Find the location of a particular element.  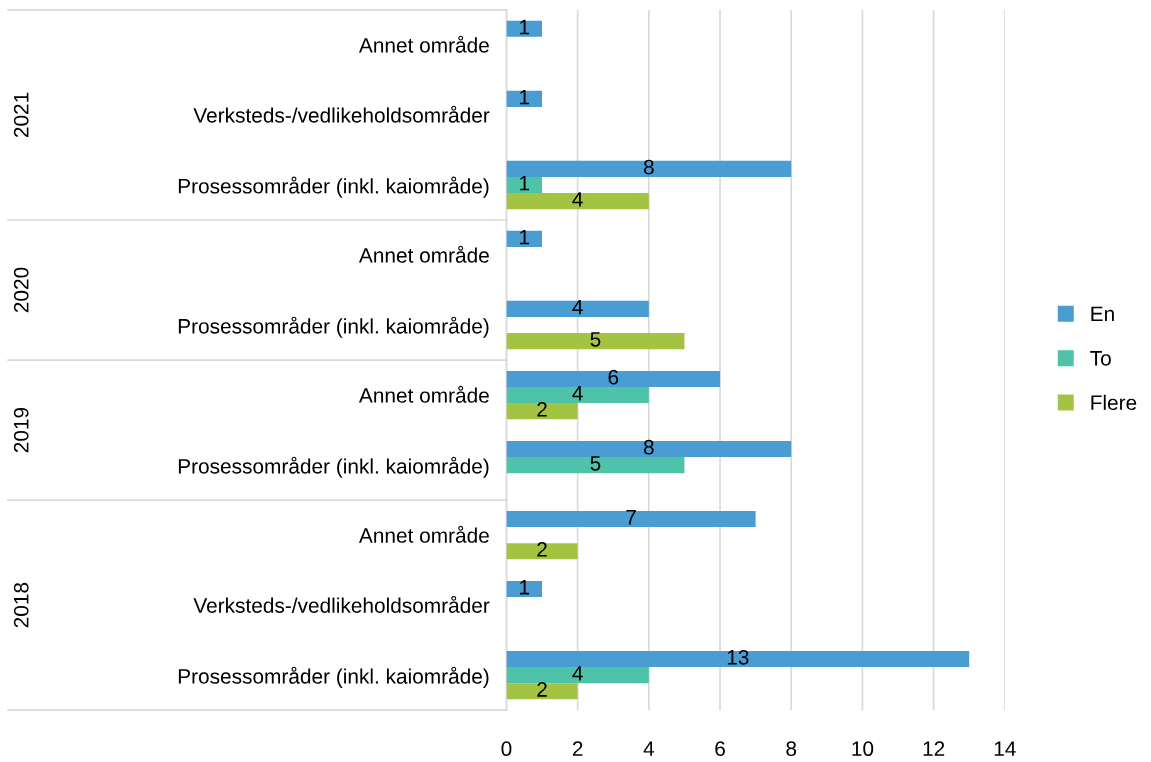

x-tick-label: 6 is located at coordinates (720, 749).